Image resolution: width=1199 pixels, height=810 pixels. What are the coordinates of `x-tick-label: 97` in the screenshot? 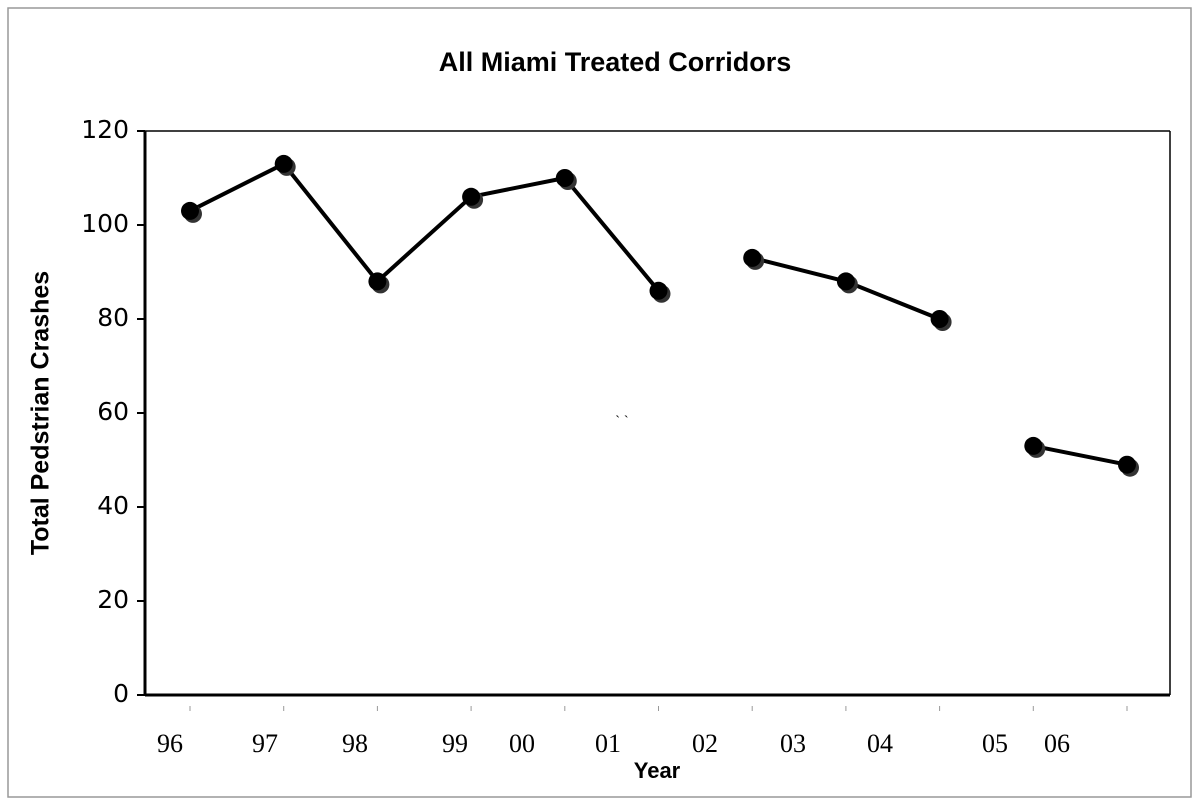 It's located at (265, 743).